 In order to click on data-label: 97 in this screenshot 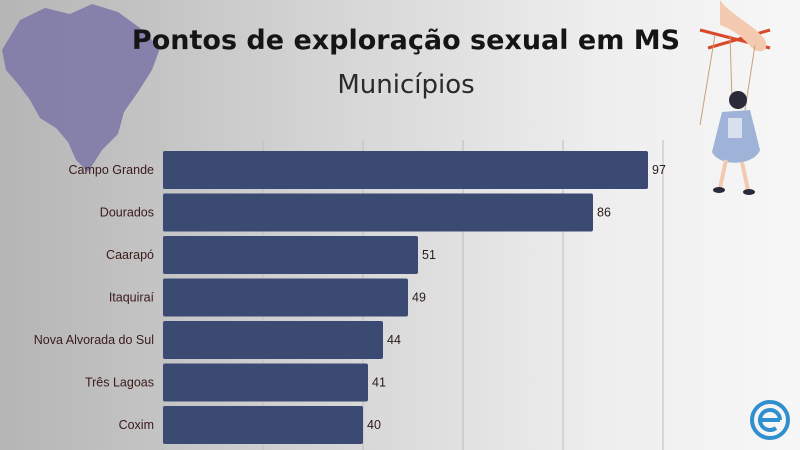, I will do `click(659, 170)`.